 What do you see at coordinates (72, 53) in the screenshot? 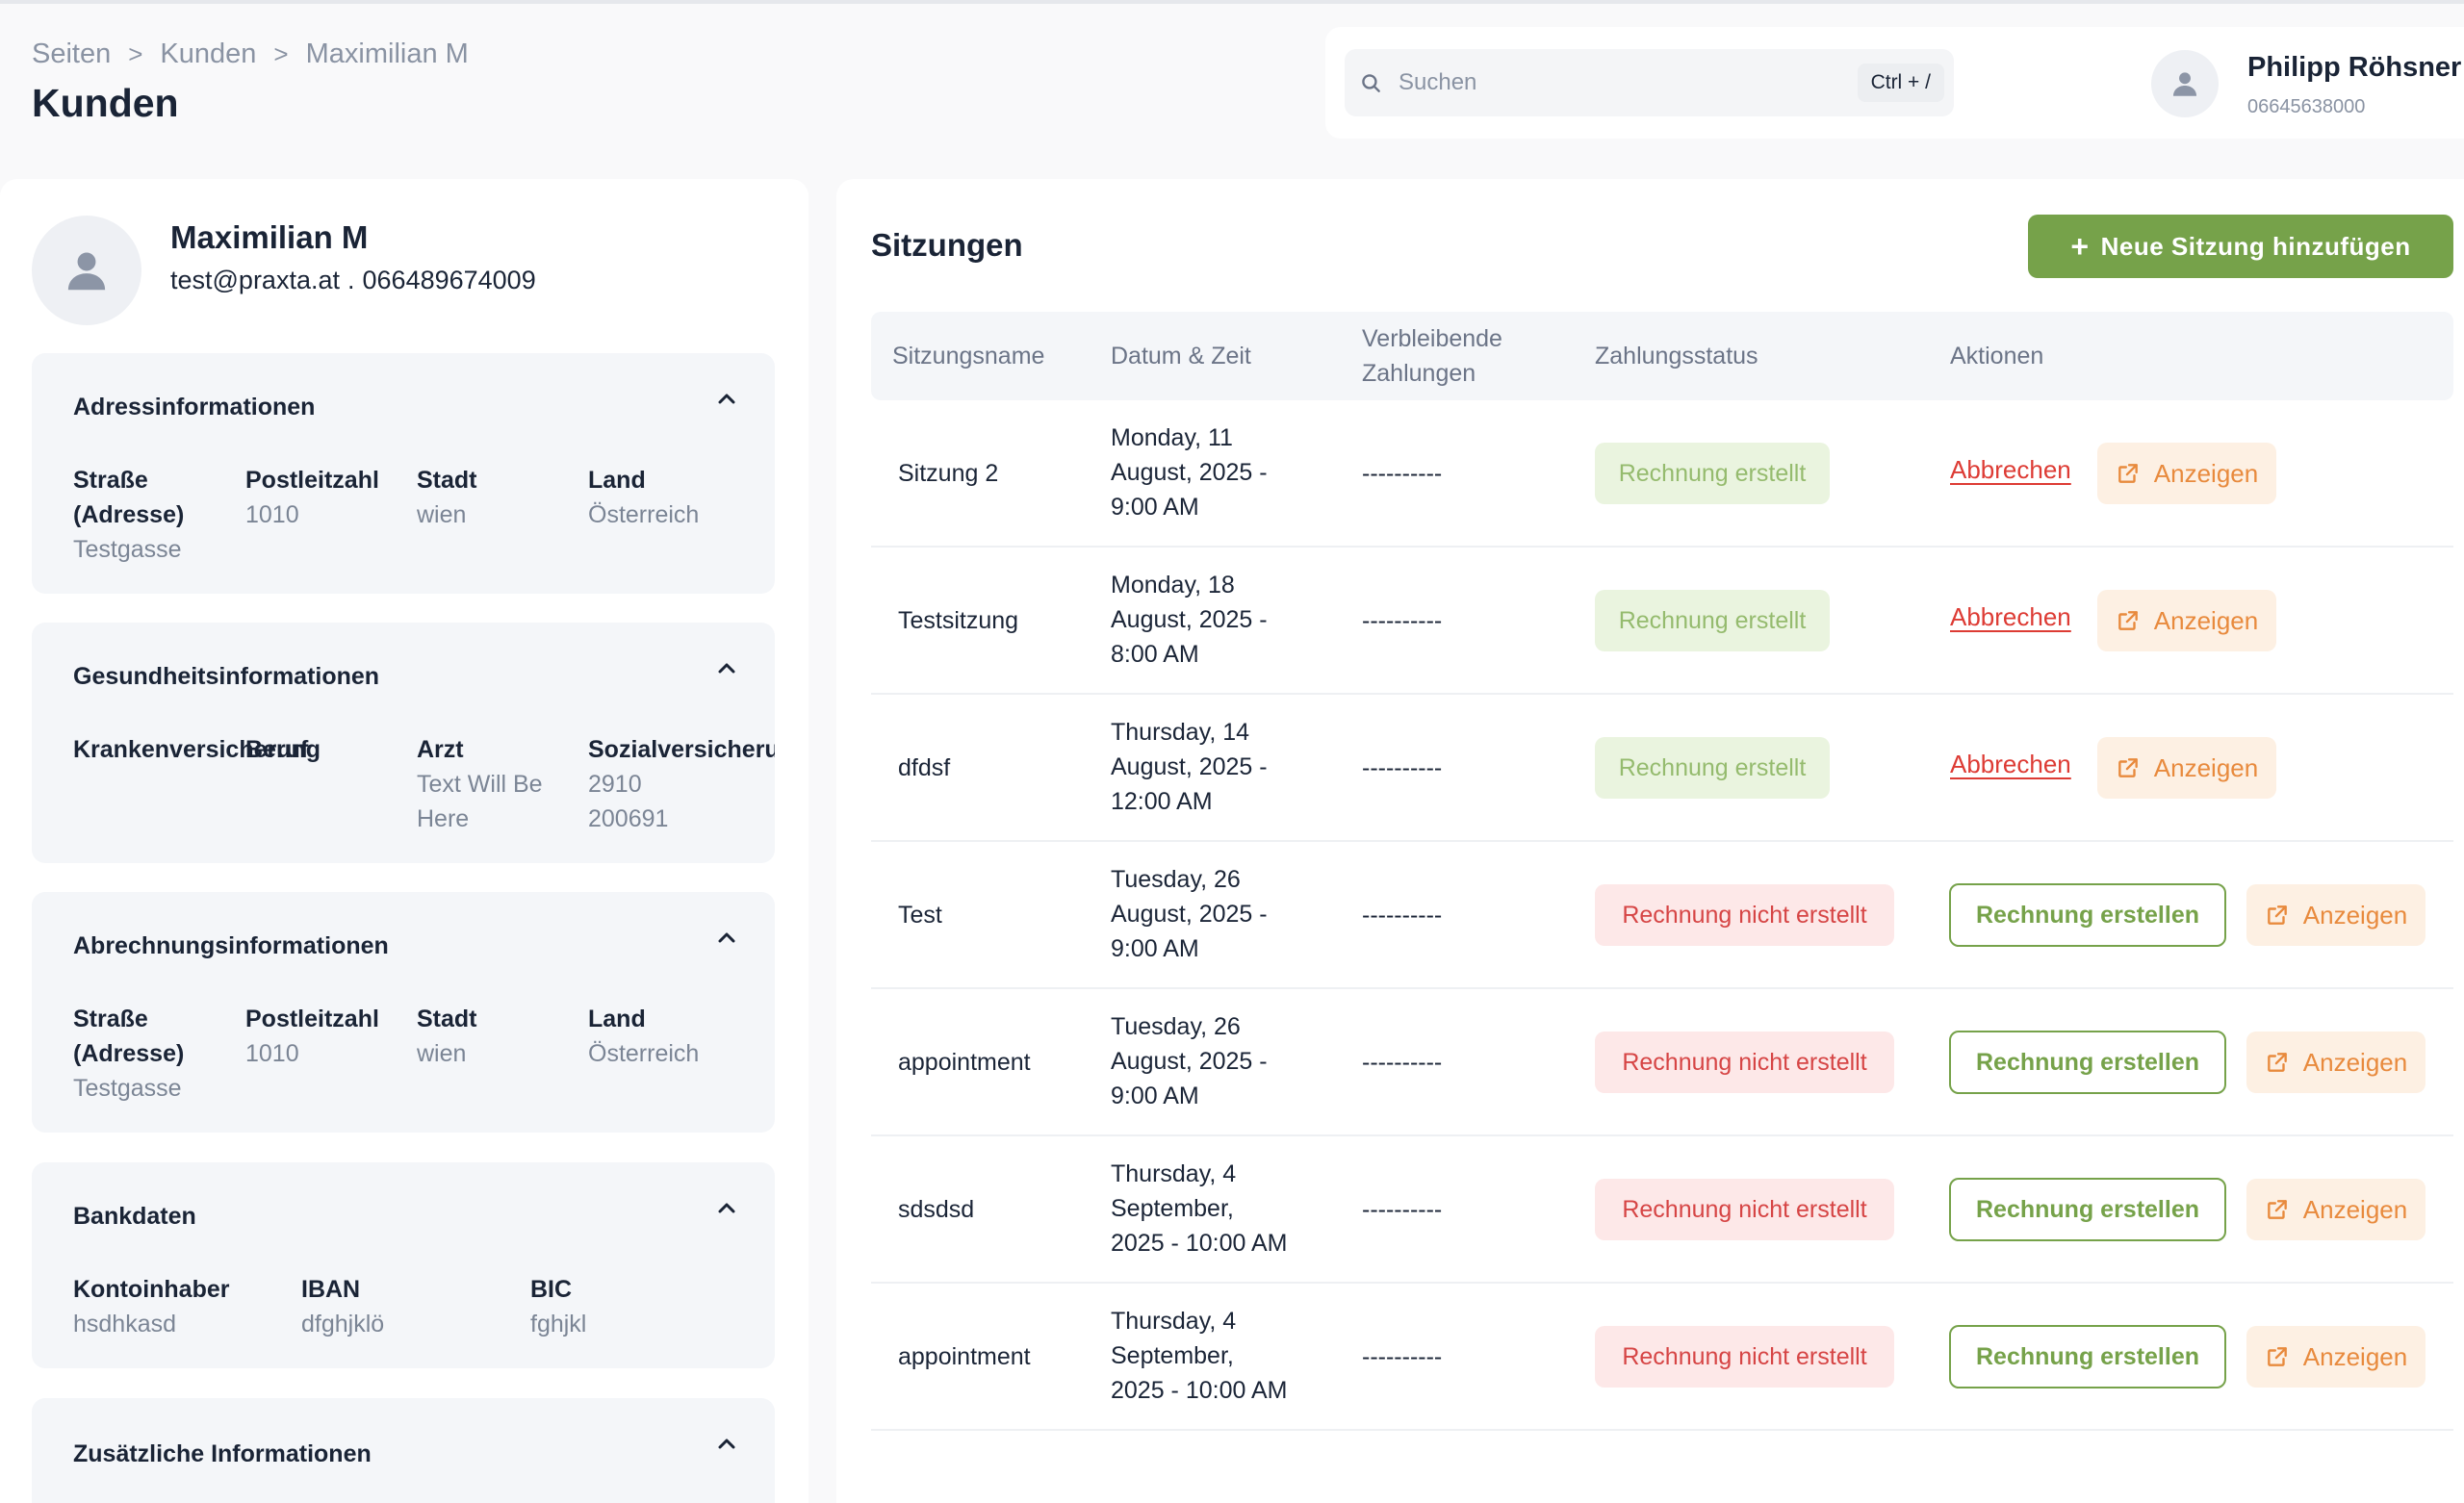
I see `breadcrumb-item-seiten: Seiten` at bounding box center [72, 53].